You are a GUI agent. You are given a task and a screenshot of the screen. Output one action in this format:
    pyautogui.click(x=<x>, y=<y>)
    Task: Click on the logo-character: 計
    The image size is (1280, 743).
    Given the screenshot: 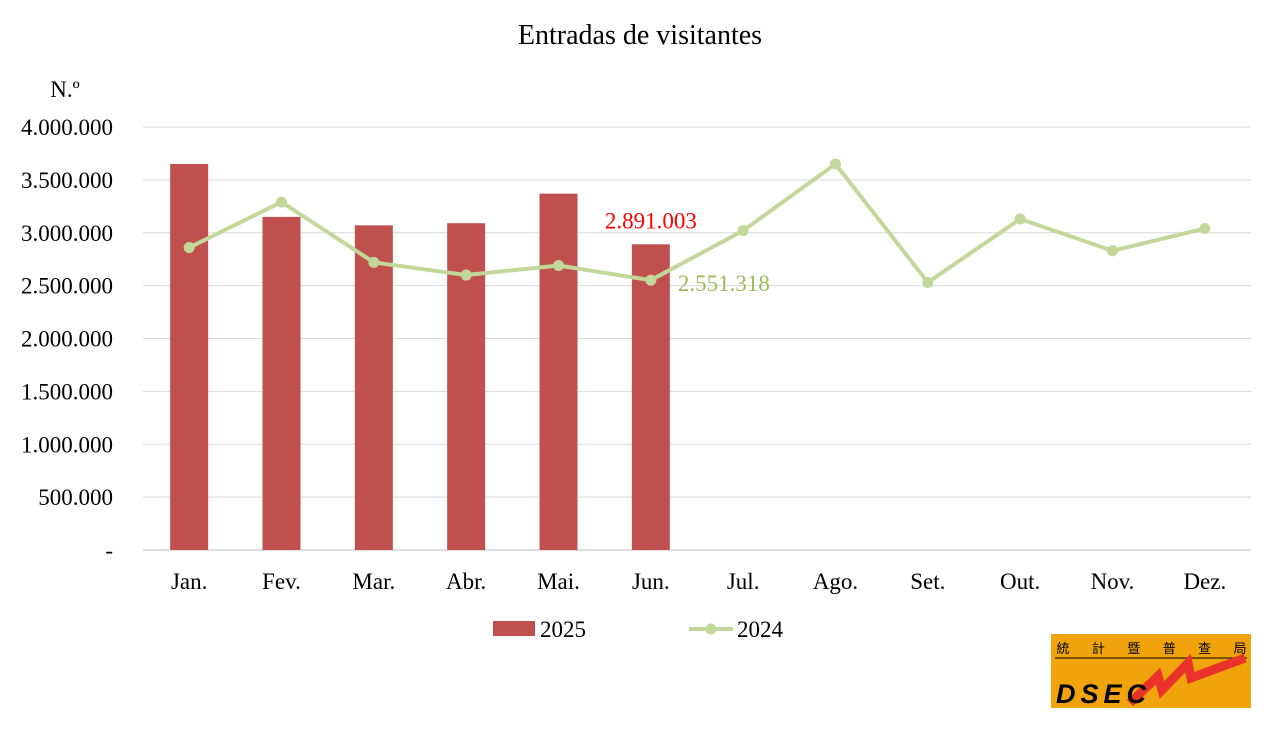 What is the action you would take?
    pyautogui.click(x=1098, y=649)
    